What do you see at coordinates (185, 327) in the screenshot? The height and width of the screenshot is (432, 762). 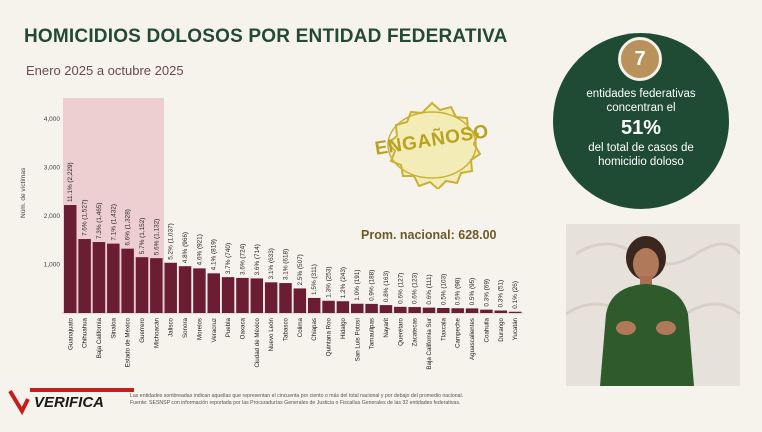 I see `x-tick-label: Sonora` at bounding box center [185, 327].